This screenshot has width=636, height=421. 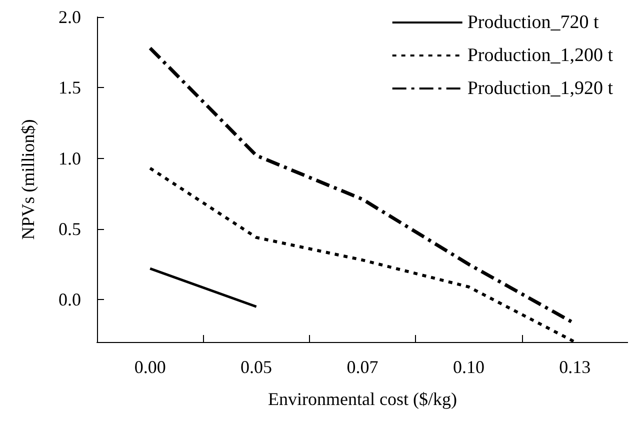 What do you see at coordinates (69, 17) in the screenshot?
I see `y-tick-label: 2.0` at bounding box center [69, 17].